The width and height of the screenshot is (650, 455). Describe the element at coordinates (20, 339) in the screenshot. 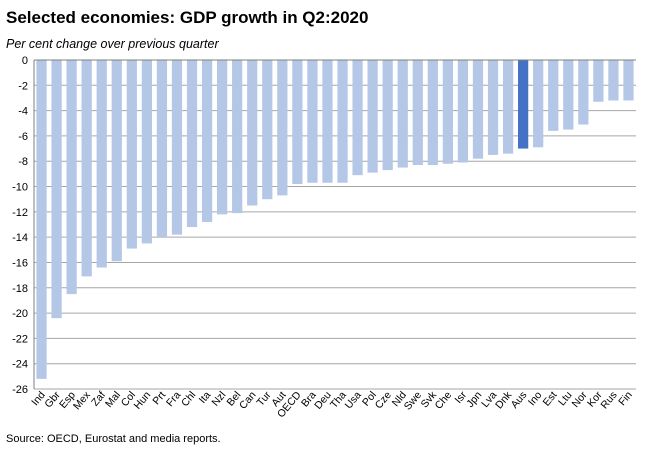

I see `y-tick-label: -22` at that location.